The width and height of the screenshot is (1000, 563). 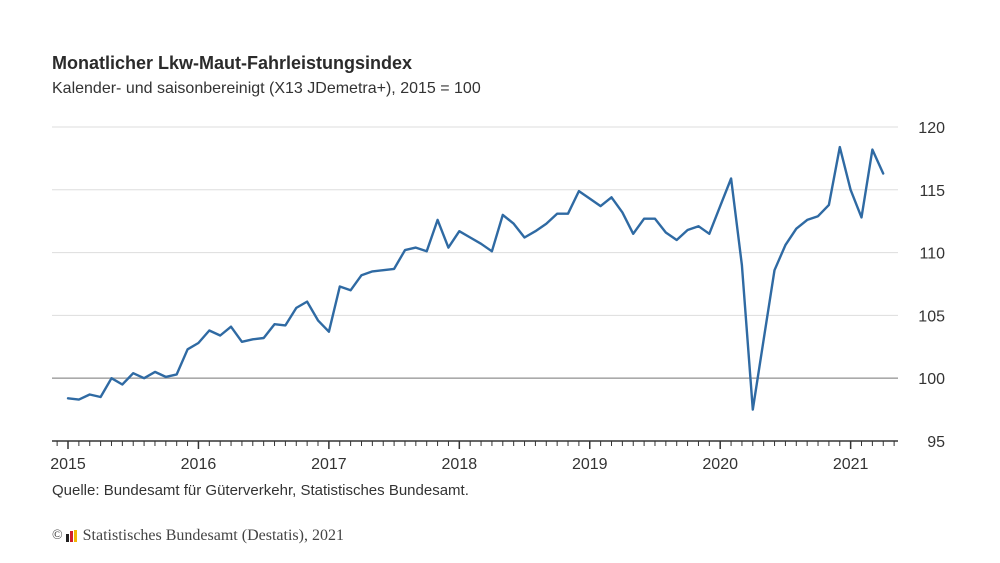 What do you see at coordinates (932, 191) in the screenshot?
I see `y-tick-label: 115` at bounding box center [932, 191].